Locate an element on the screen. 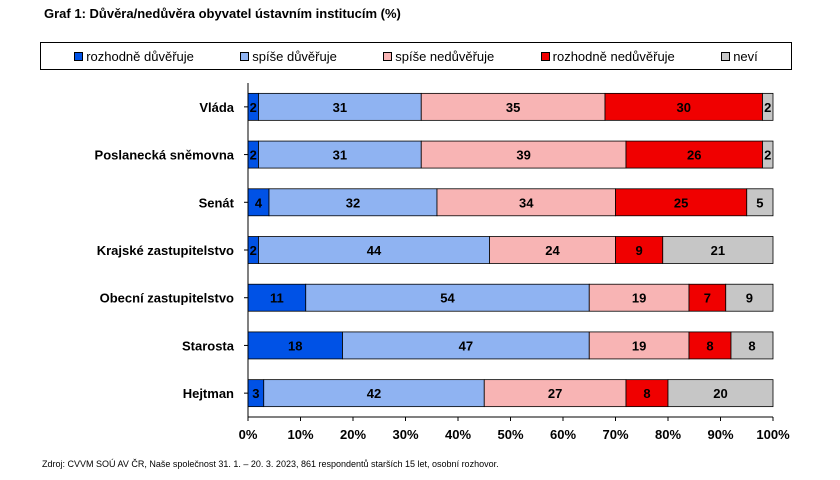 The width and height of the screenshot is (840, 480). data-label-3-2: 24 is located at coordinates (552, 250).